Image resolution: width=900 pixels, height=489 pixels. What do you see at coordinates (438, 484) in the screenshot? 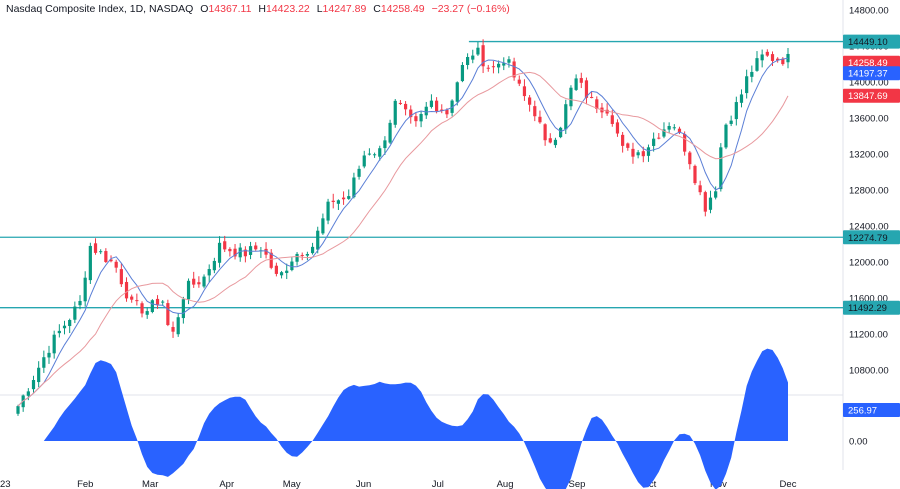
I see `x-tick-label: Jul` at bounding box center [438, 484].